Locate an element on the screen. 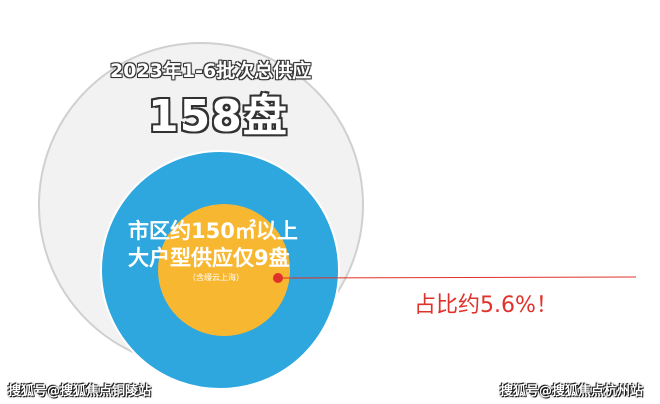 The width and height of the screenshot is (660, 404). inner-line1: 市区约150㎡以上 is located at coordinates (213, 231).